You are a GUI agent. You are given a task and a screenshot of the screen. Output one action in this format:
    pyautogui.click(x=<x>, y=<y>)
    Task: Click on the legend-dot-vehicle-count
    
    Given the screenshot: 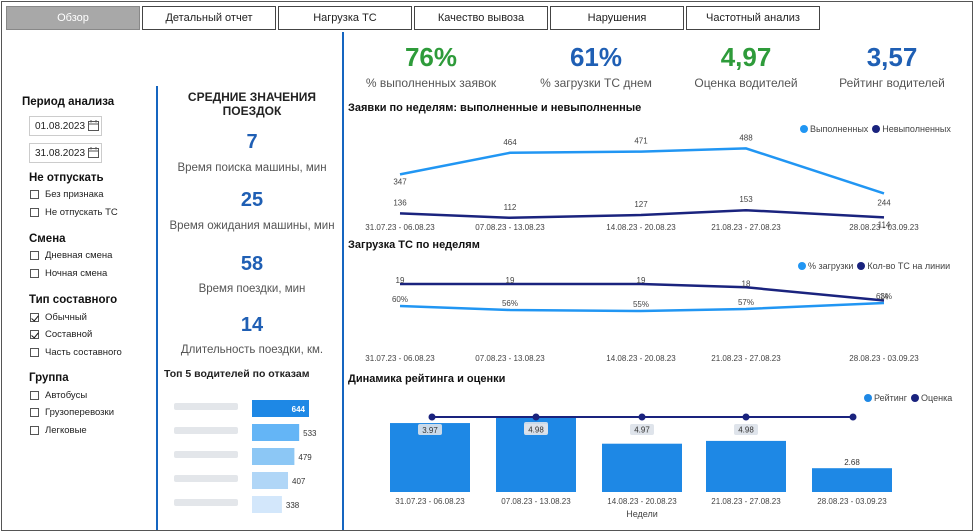 What is the action you would take?
    pyautogui.click(x=861, y=266)
    